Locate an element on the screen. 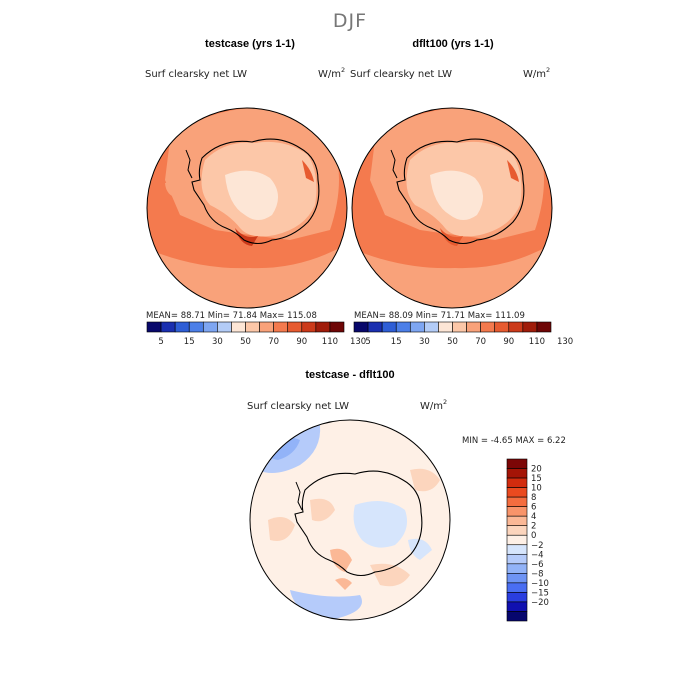  colorbar-tick-label: −4 is located at coordinates (537, 555).